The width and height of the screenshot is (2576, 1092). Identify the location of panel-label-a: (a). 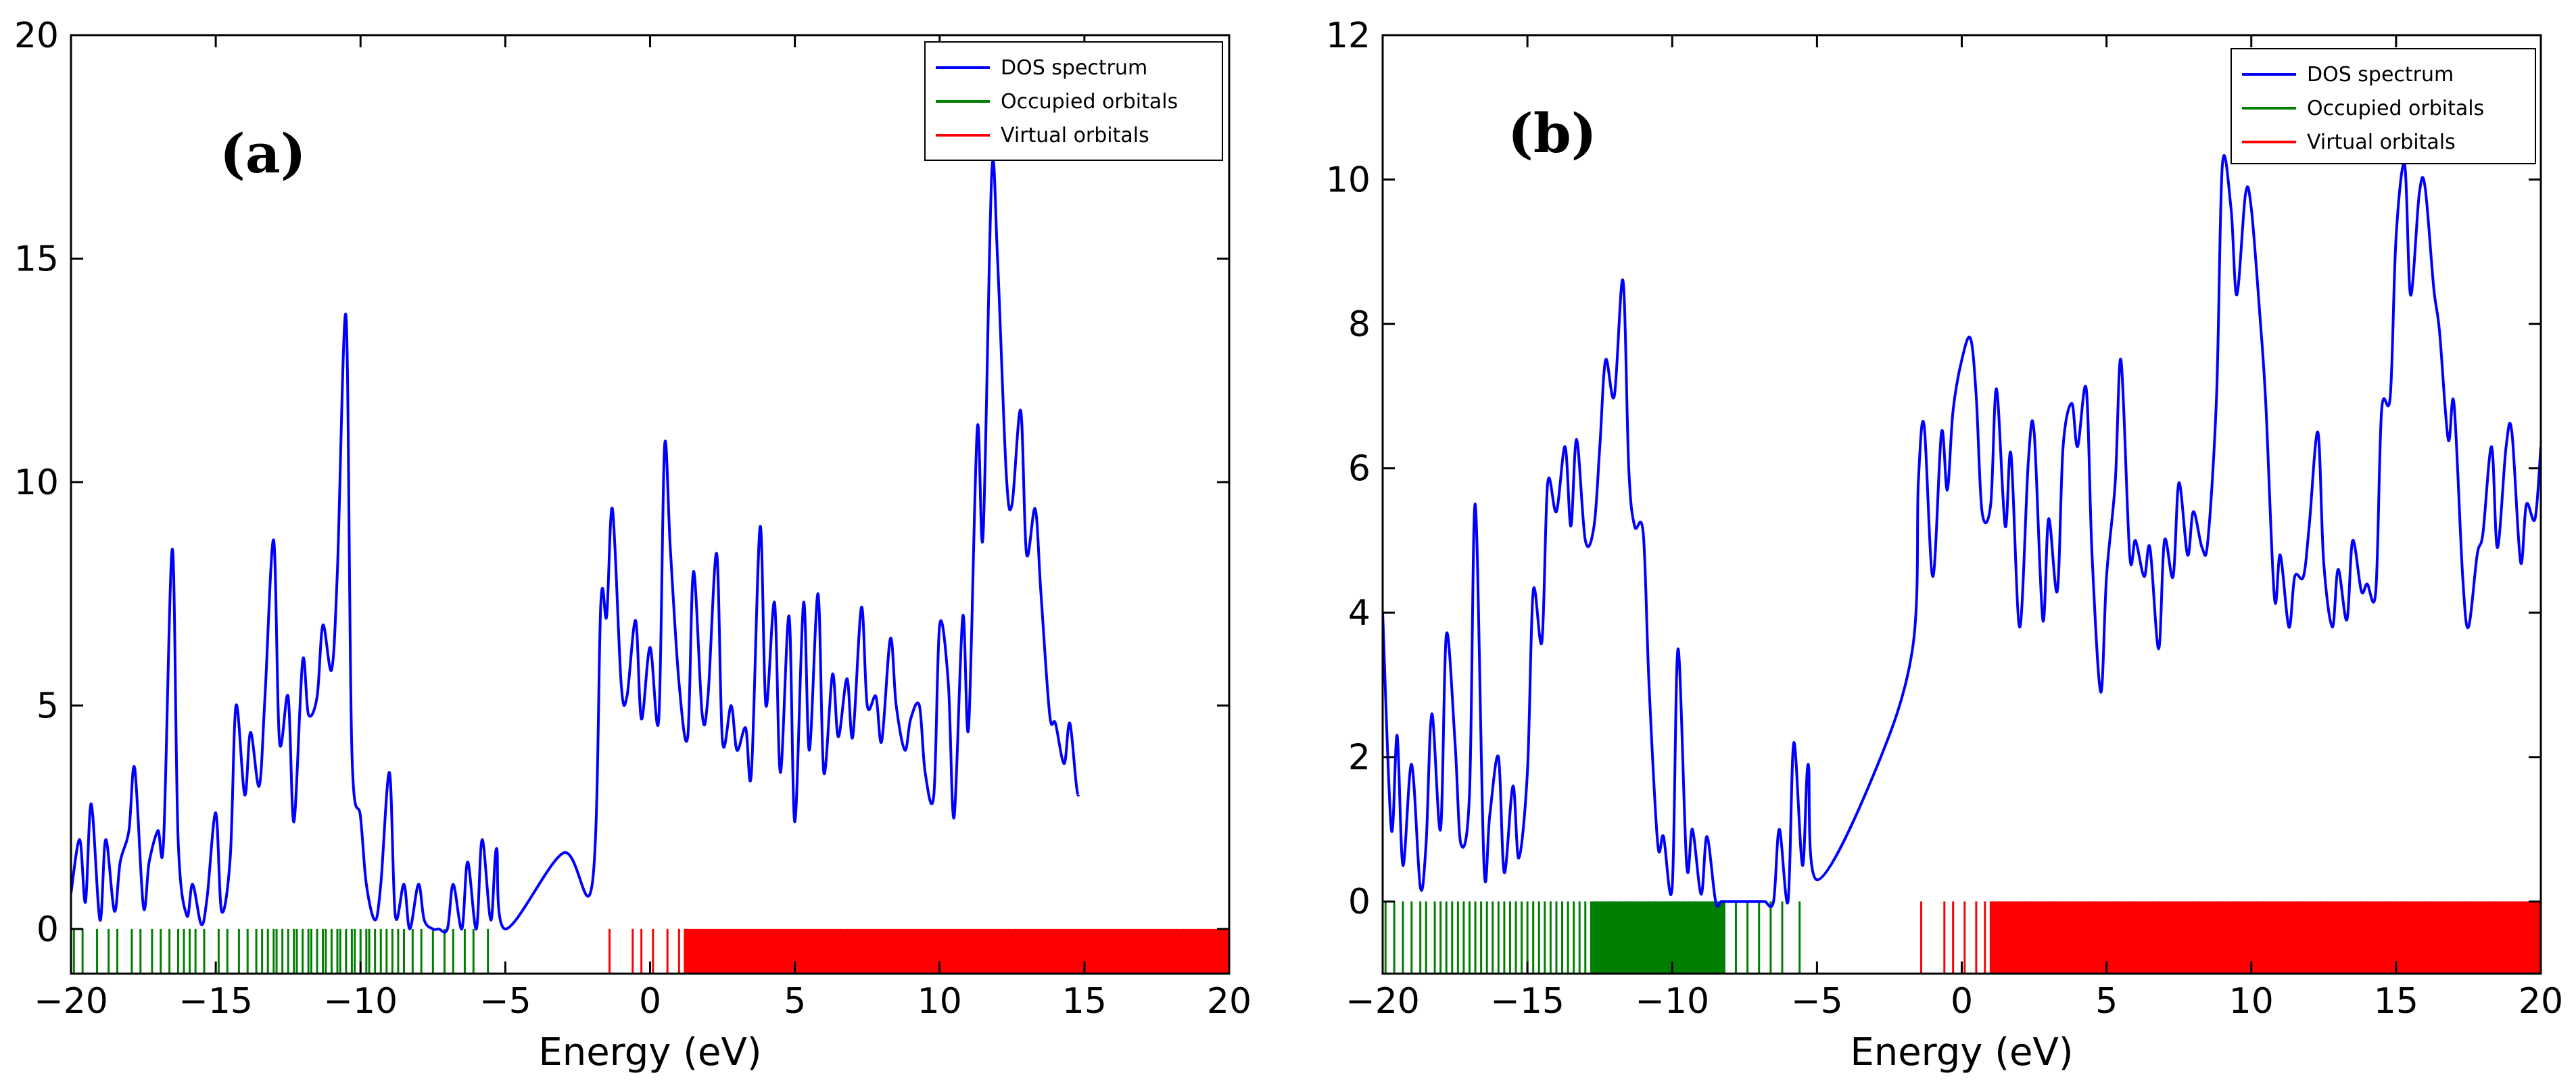
(263, 153).